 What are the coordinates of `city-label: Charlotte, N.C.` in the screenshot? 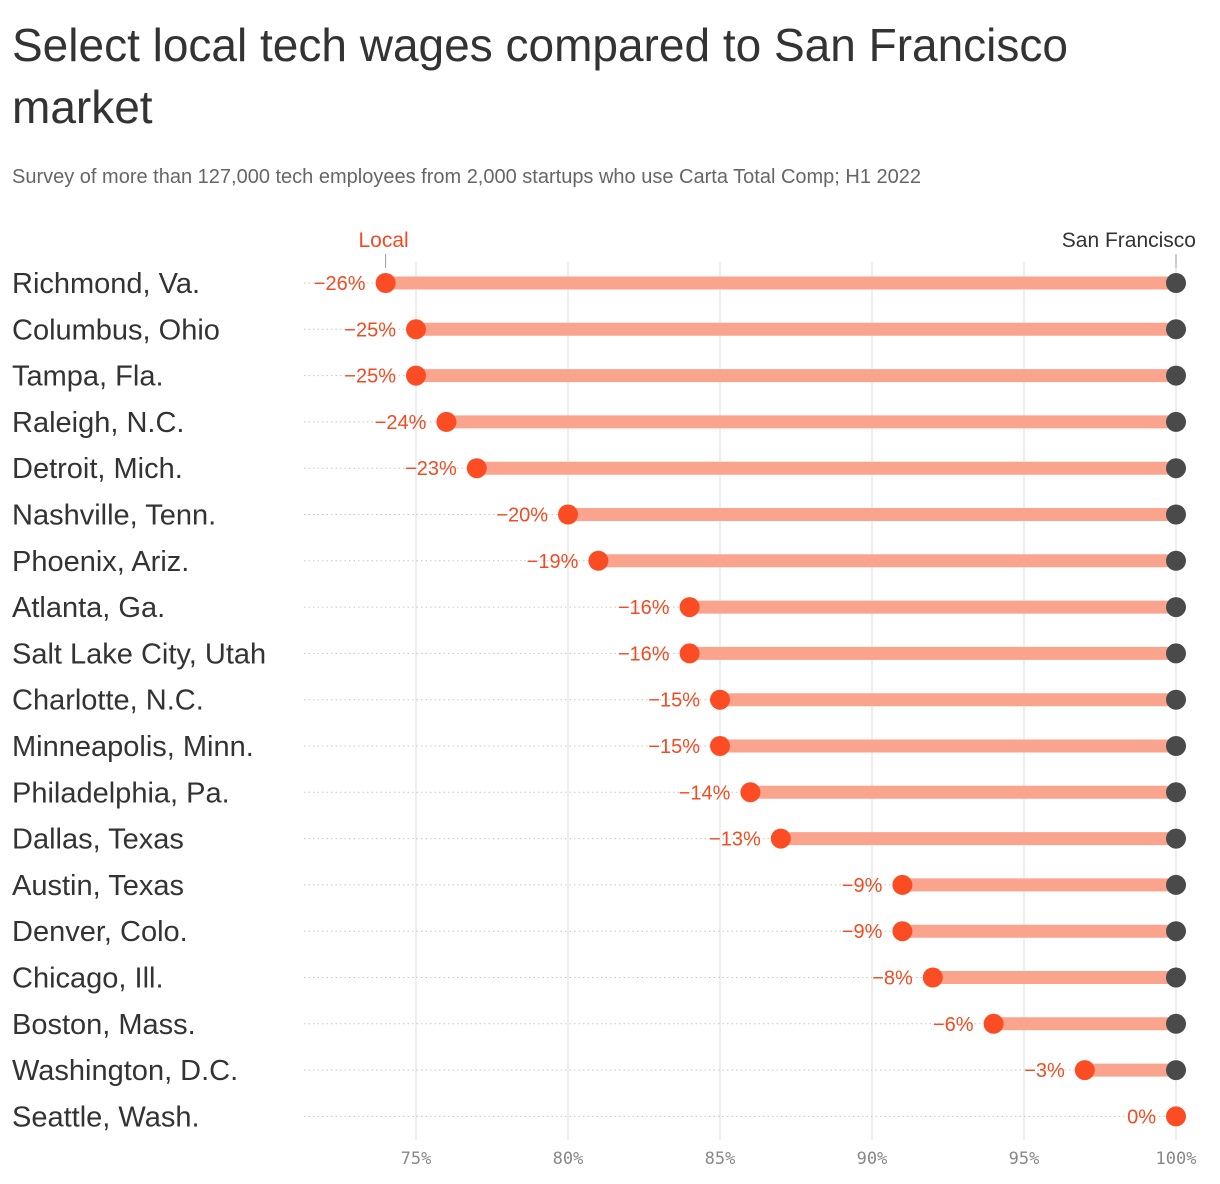 It's located at (108, 701).